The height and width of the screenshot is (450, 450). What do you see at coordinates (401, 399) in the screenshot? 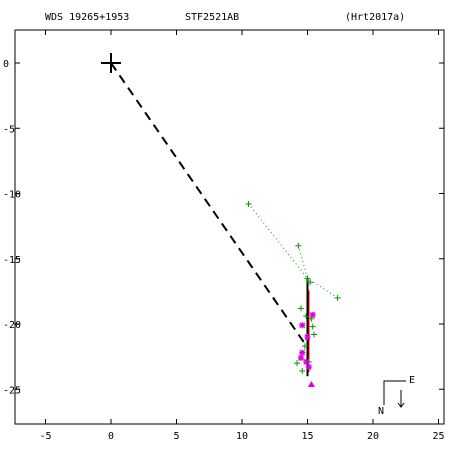
I see `motion-arrow-icon` at bounding box center [401, 399].